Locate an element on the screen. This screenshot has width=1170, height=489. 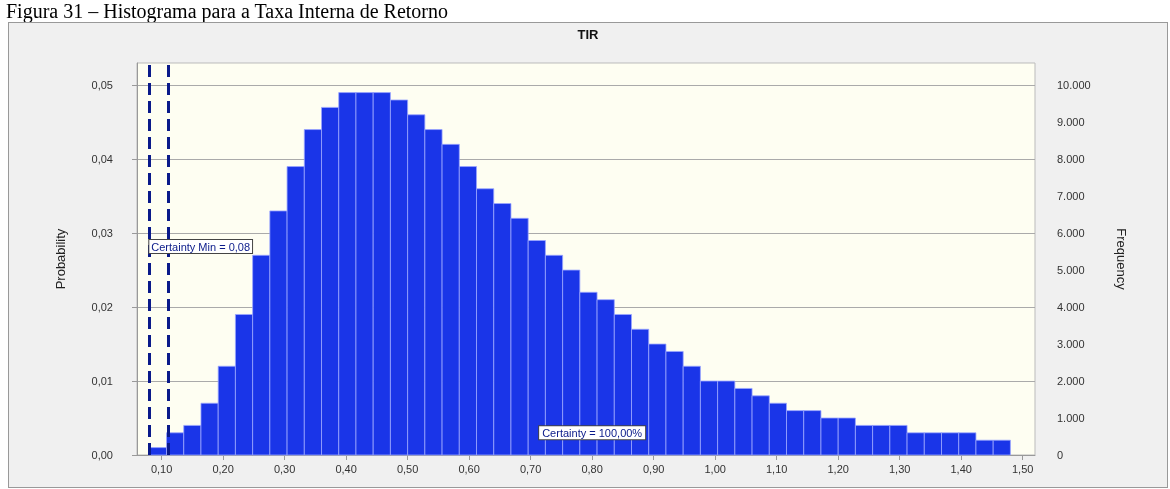
y2-tick-label: 10.000 is located at coordinates (1074, 85).